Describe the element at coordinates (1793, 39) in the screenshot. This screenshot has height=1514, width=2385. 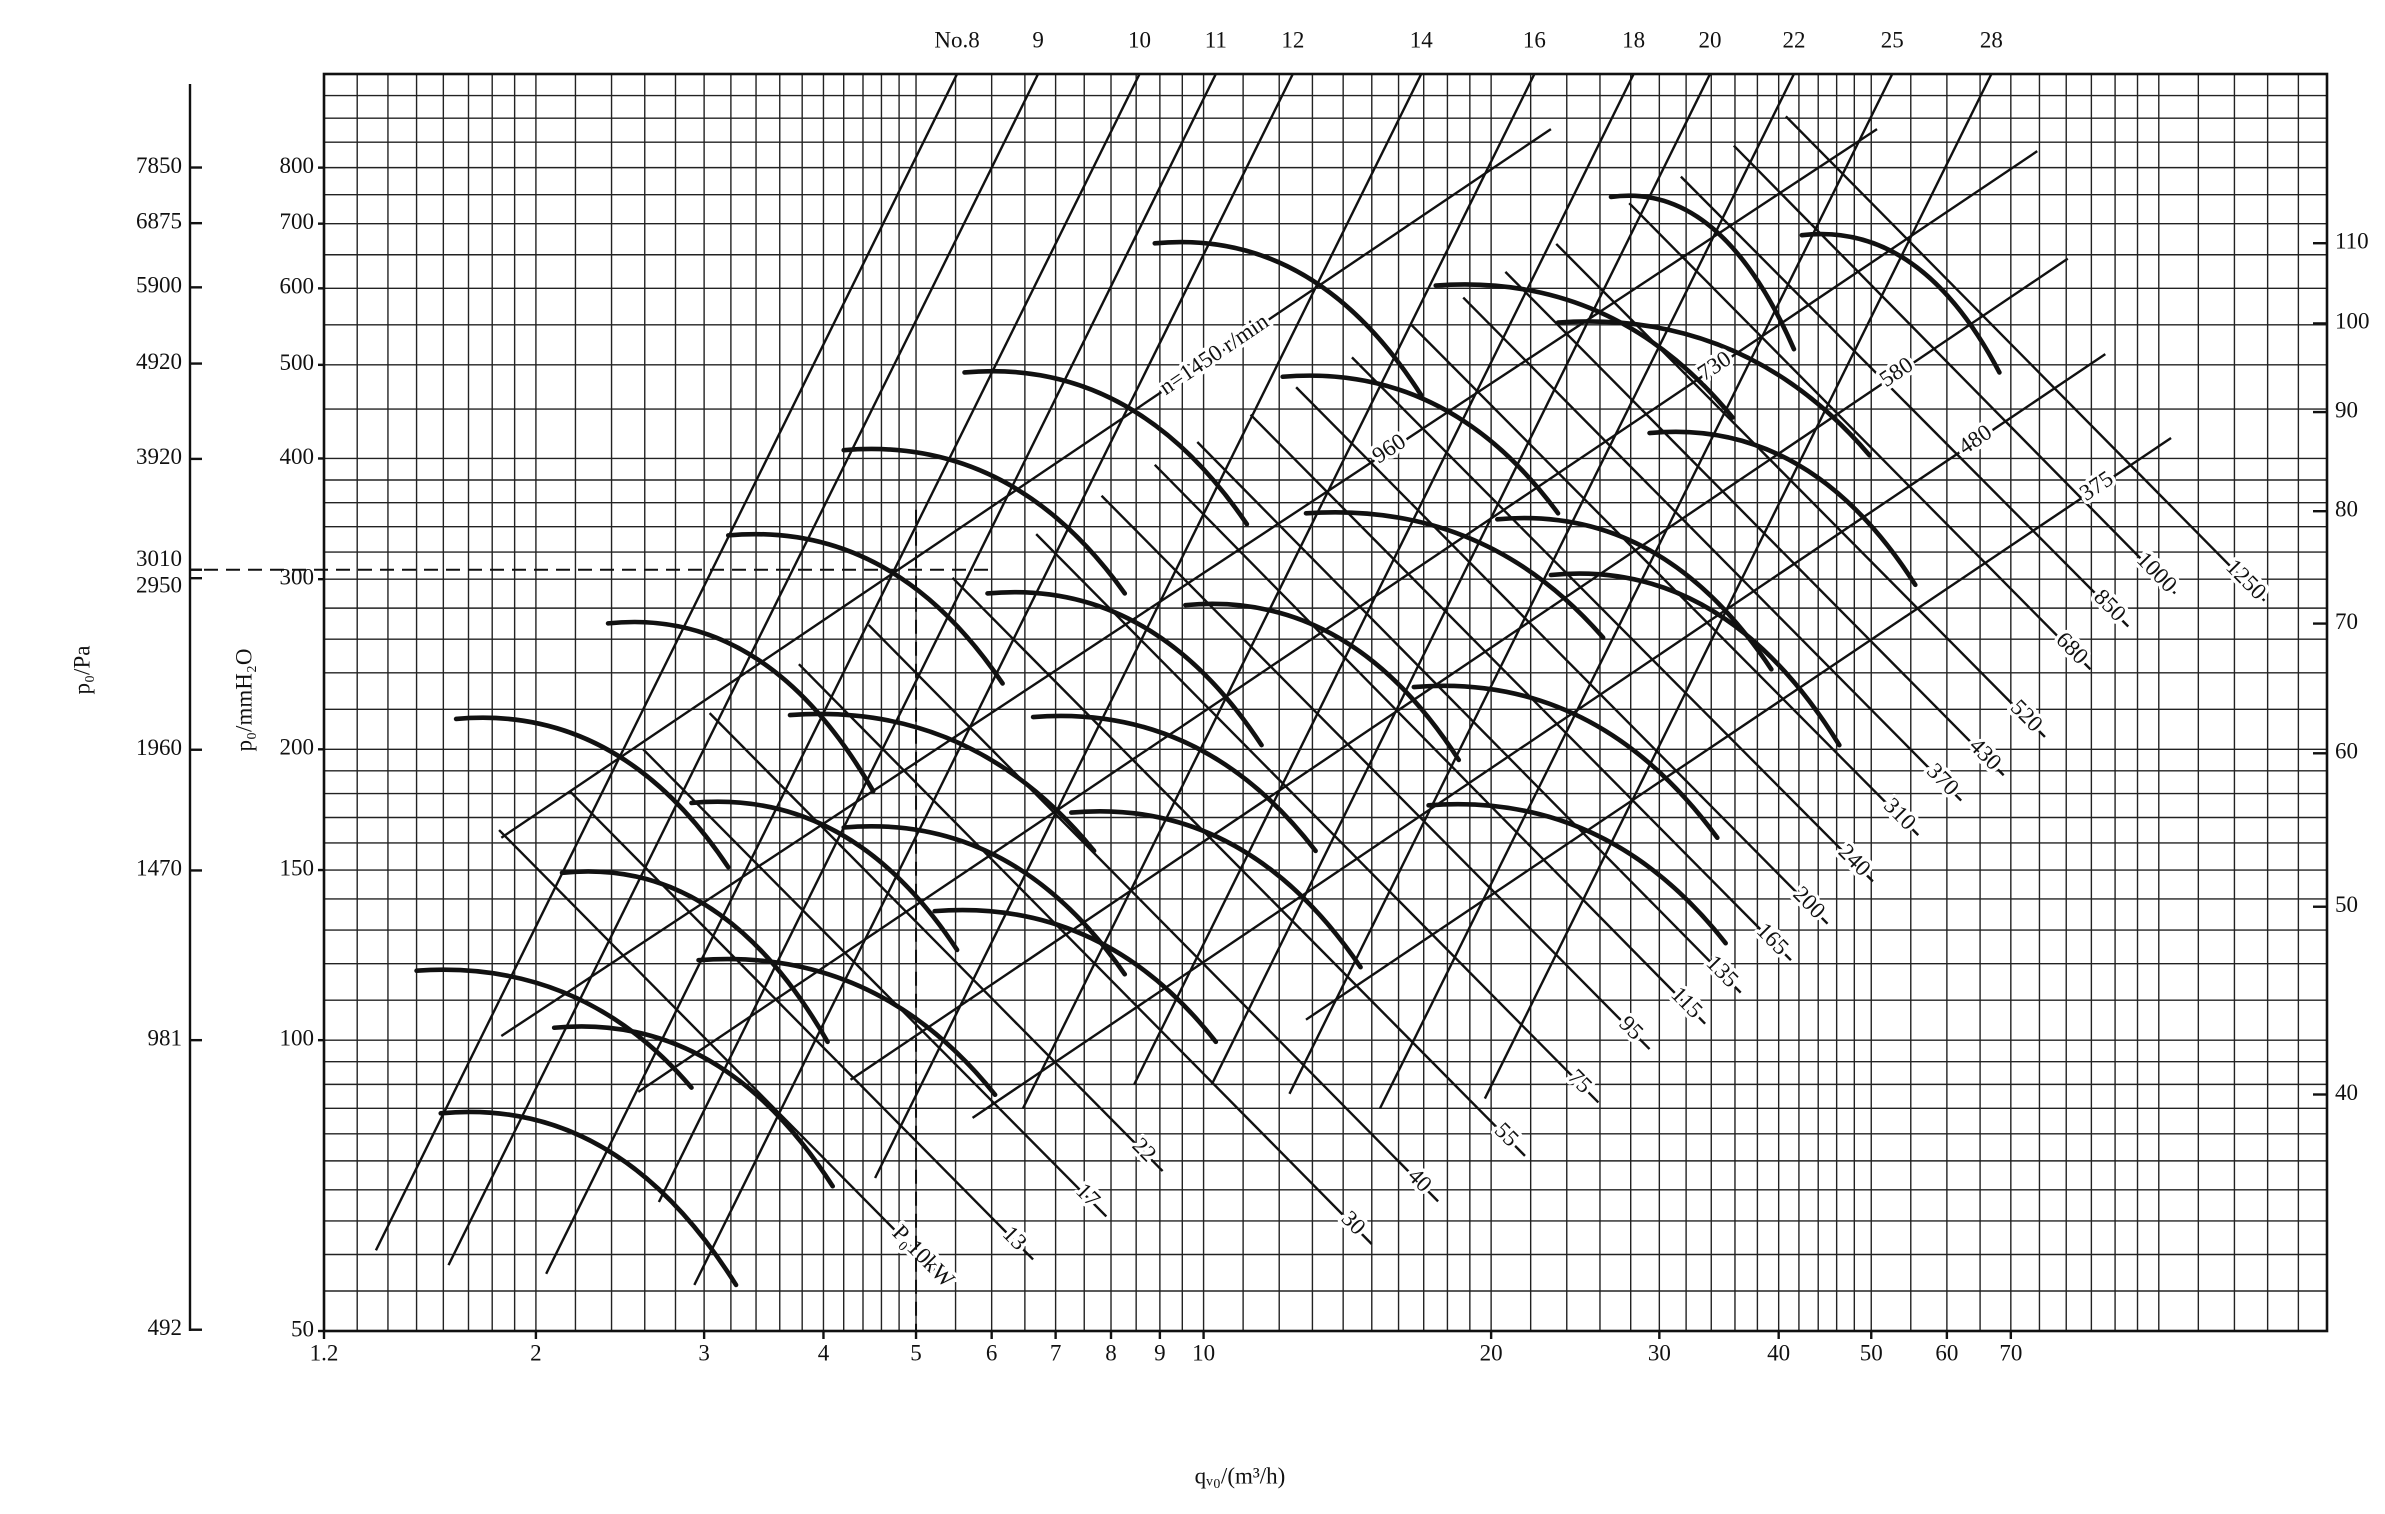
I see `fan-size-label: 22` at that location.